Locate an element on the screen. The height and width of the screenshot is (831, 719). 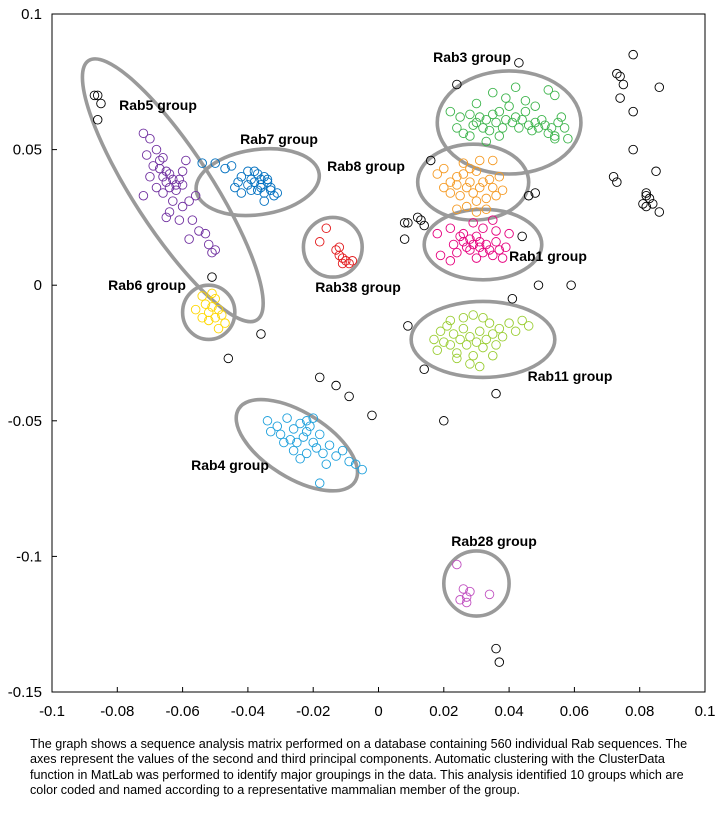
group-label: Rab1 group is located at coordinates (548, 256).